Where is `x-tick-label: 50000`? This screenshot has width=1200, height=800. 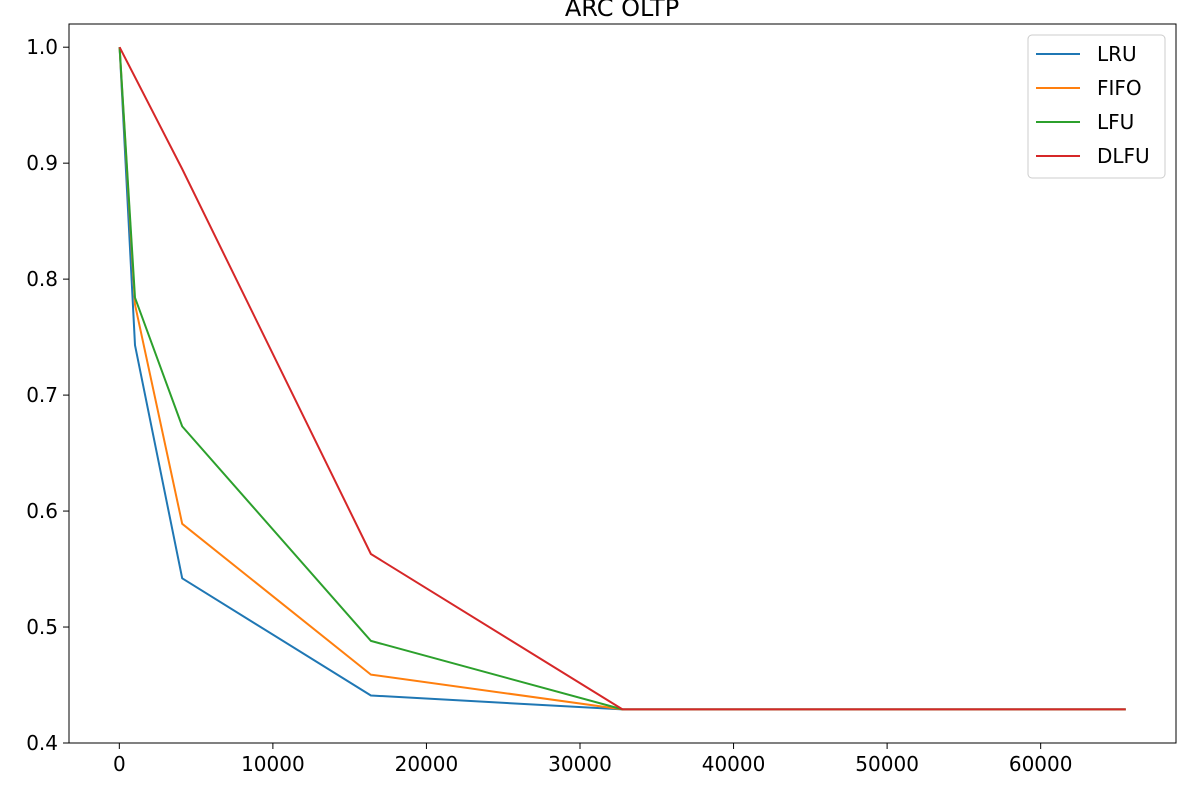 x-tick-label: 50000 is located at coordinates (887, 764).